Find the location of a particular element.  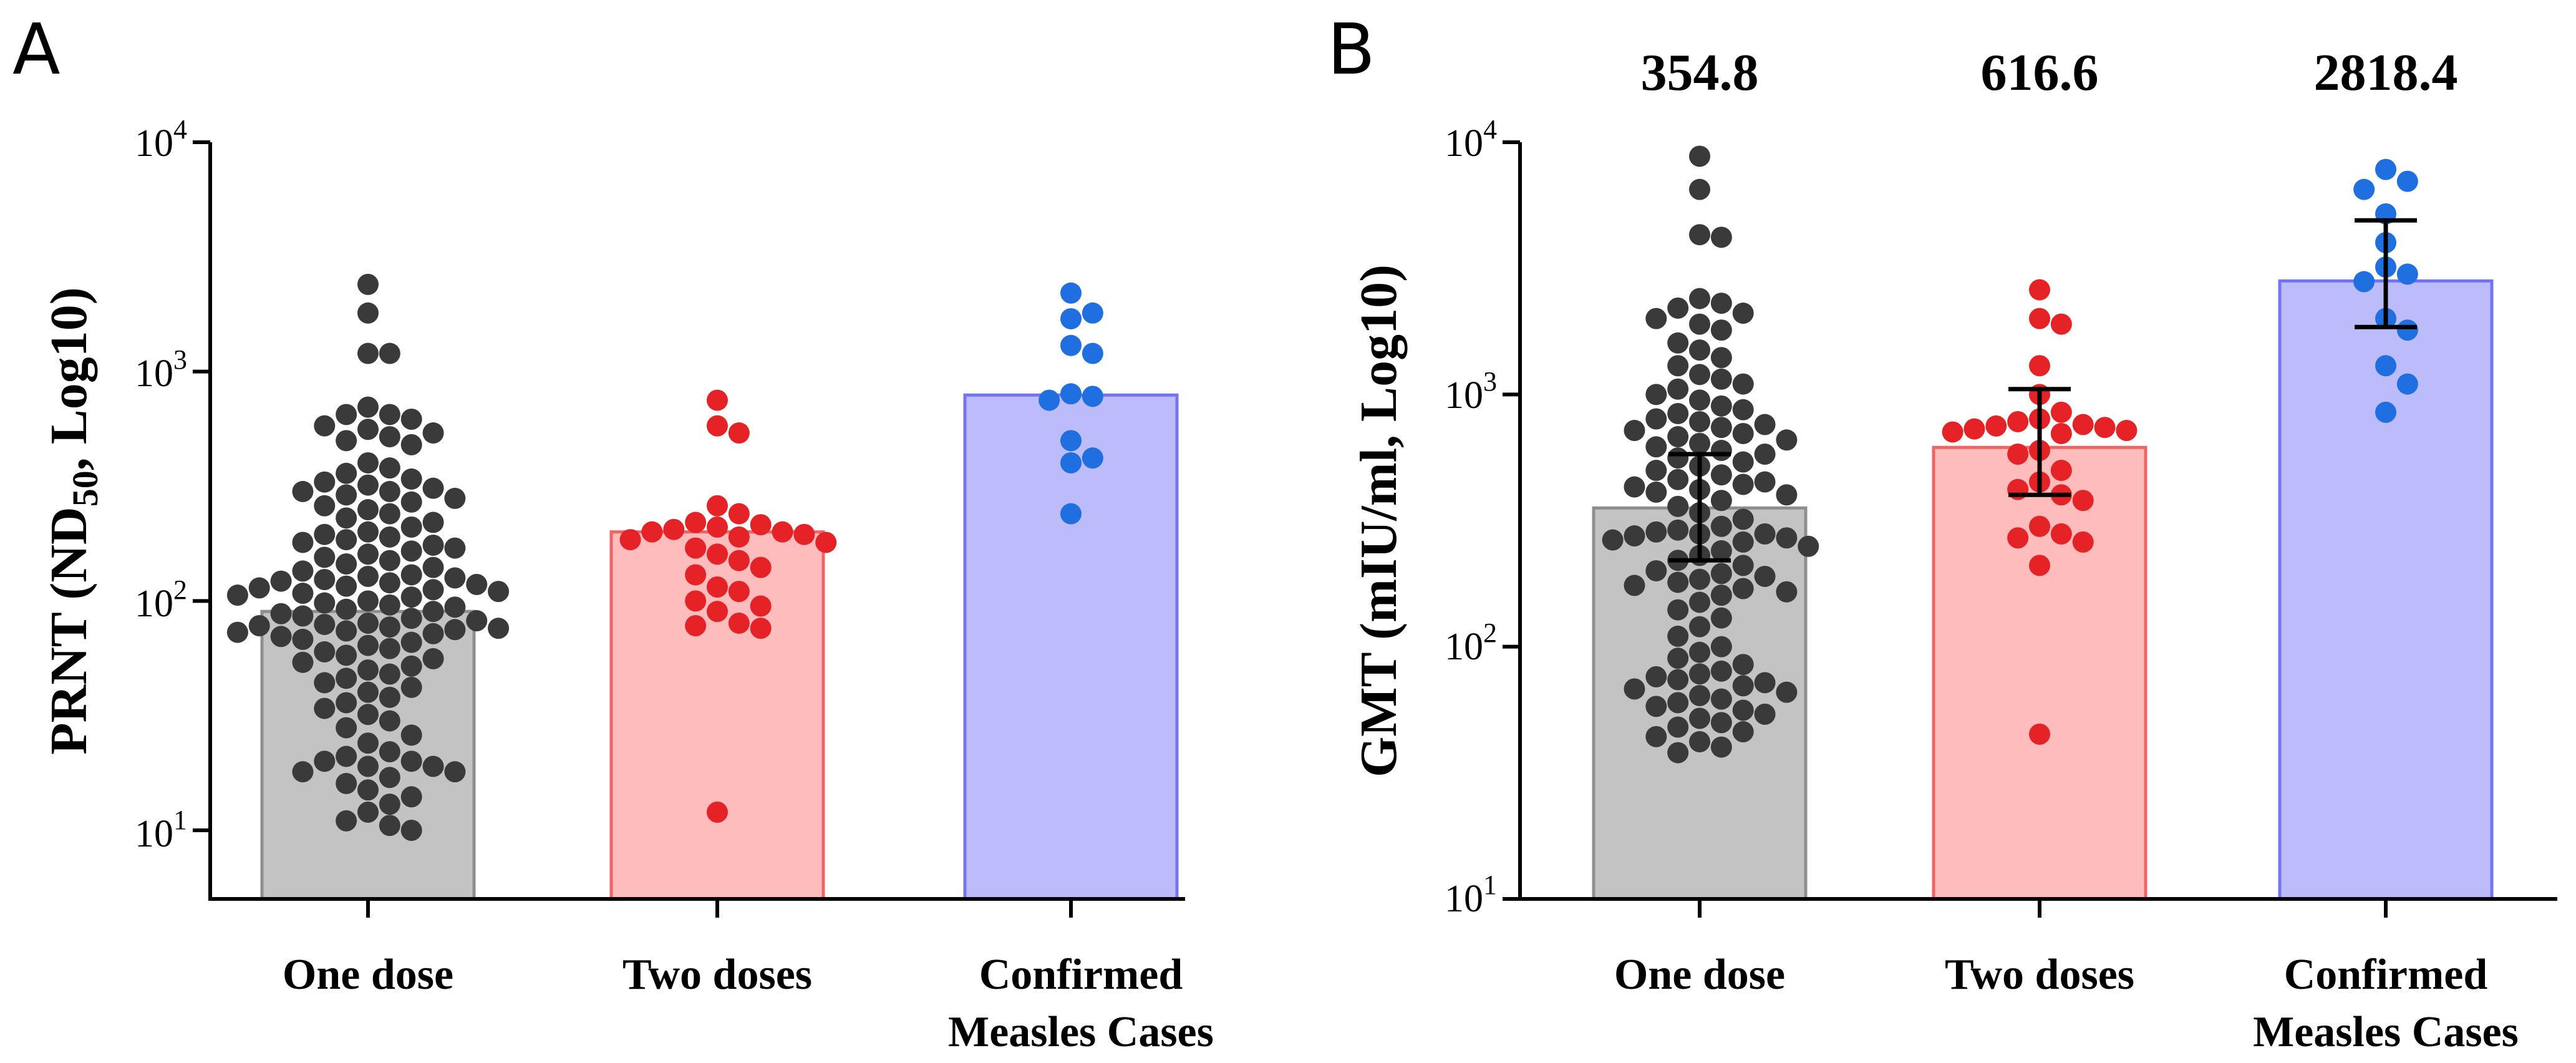

panel-a-category-label-3b: Measles Cases is located at coordinates (1081, 1032).